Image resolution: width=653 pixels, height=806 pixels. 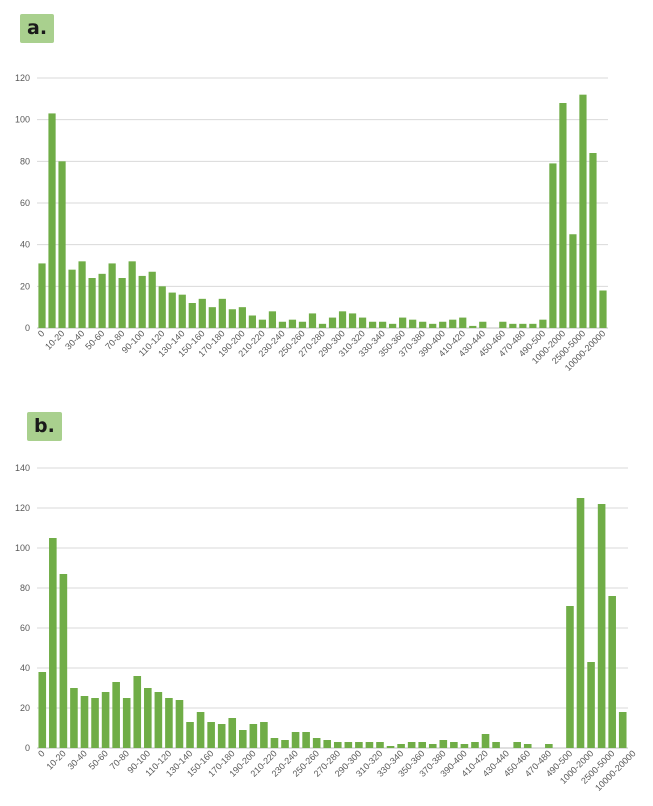 I want to click on y-tick-label: 40, so click(x=25, y=245).